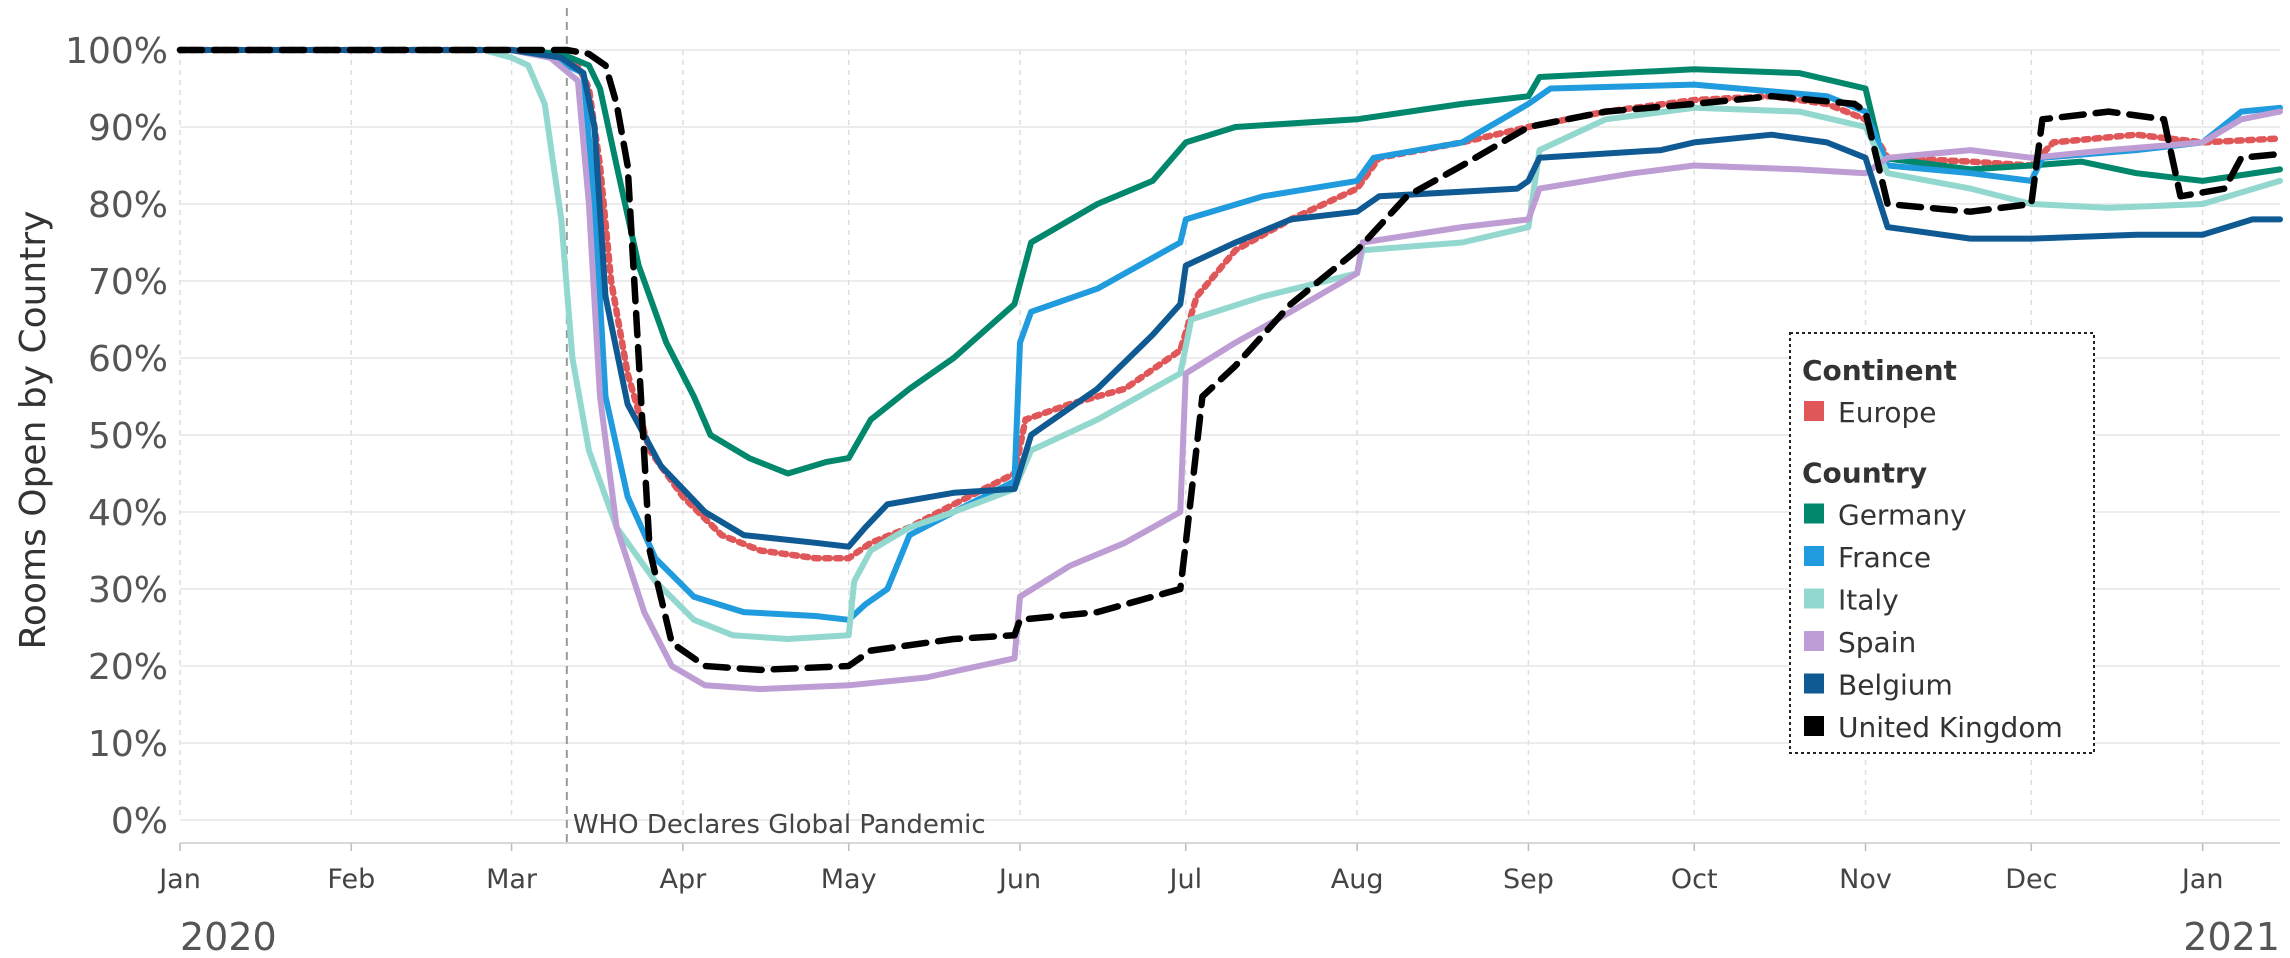 The image size is (2290, 958). What do you see at coordinates (1950, 727) in the screenshot?
I see `legend-item-label: United Kingdom` at bounding box center [1950, 727].